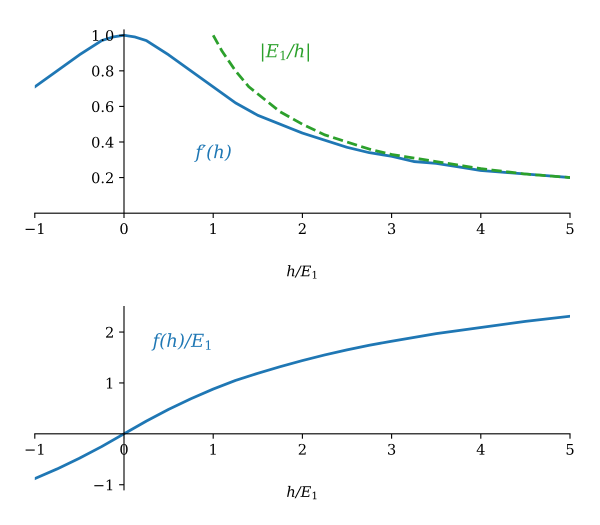  What do you see at coordinates (124, 228) in the screenshot?
I see `x-tick-label: 0` at bounding box center [124, 228].